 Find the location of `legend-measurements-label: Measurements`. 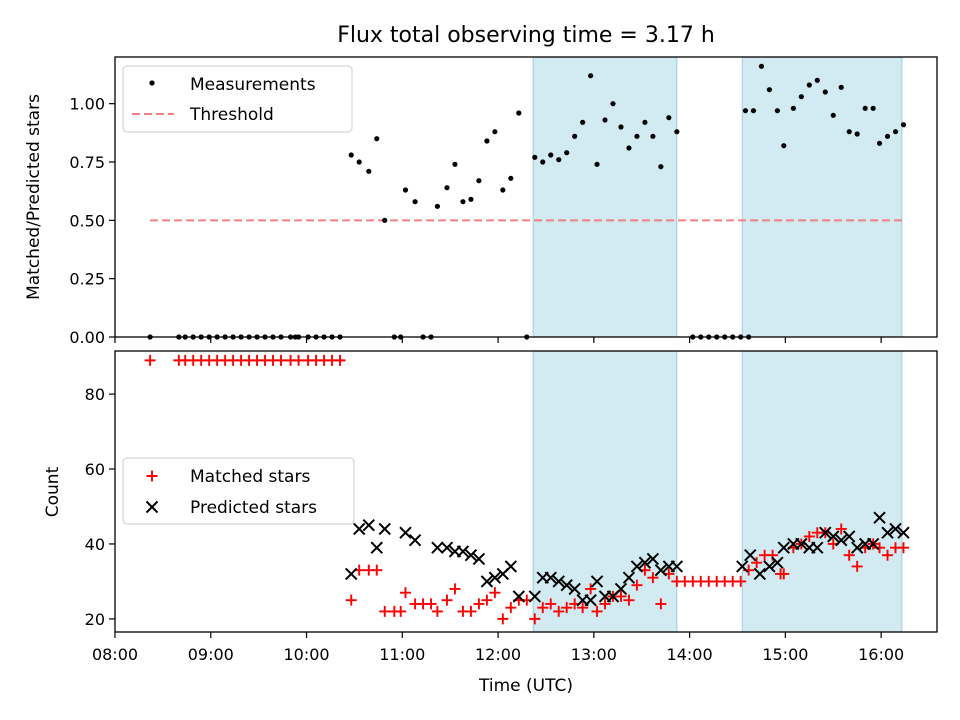

legend-measurements-label: Measurements is located at coordinates (253, 85).